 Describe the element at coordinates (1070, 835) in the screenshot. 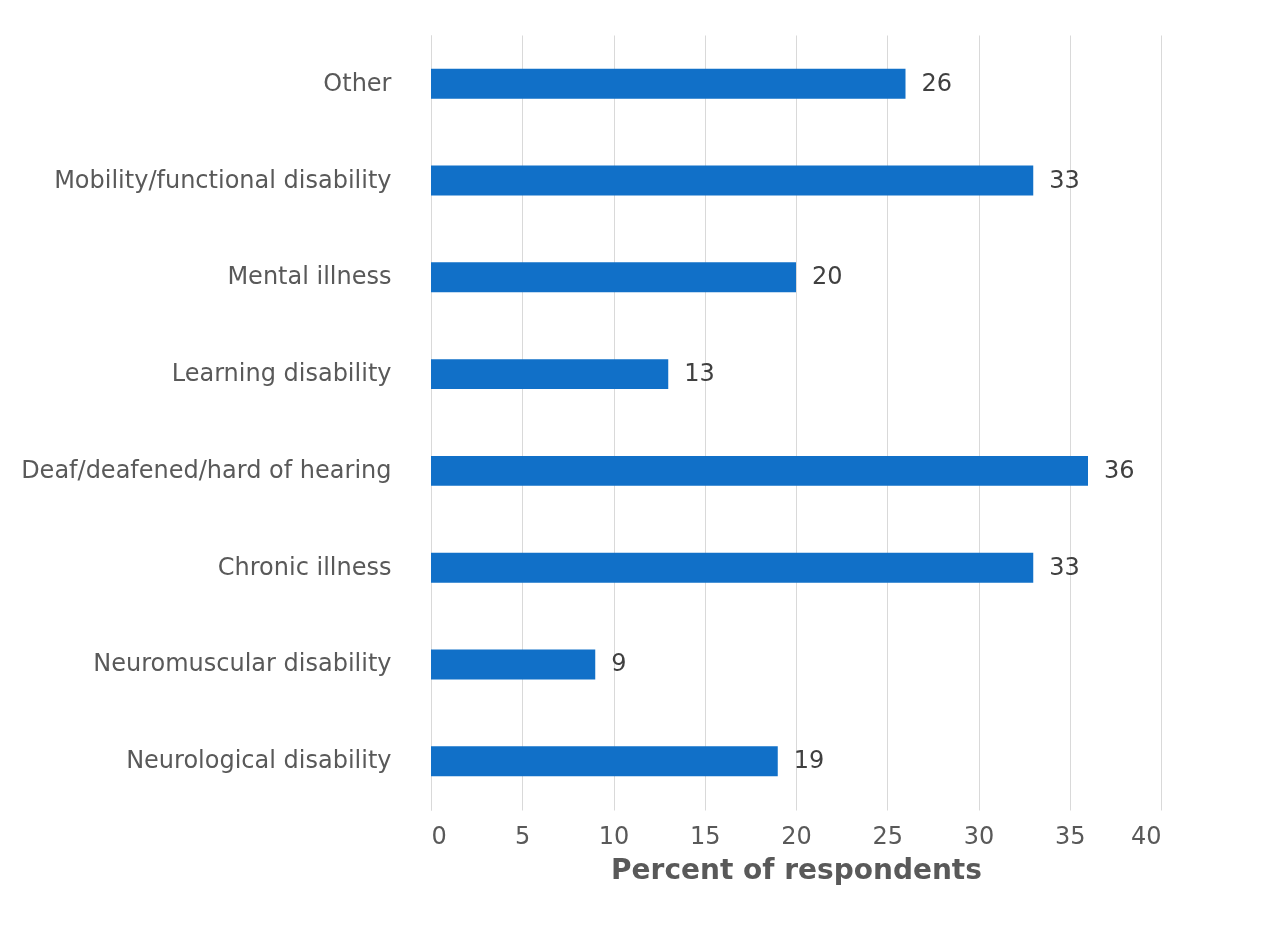

I see `x-tick-label: 35` at that location.